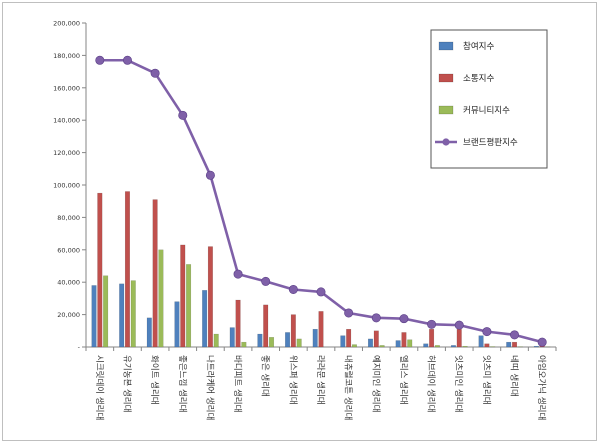  What do you see at coordinates (68, 250) in the screenshot?
I see `y-tick-label: 60,000` at bounding box center [68, 250].